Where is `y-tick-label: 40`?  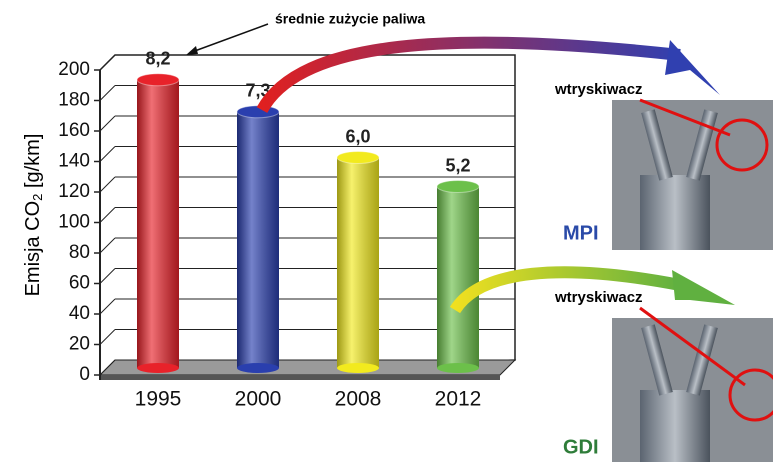
y-tick-label: 40 is located at coordinates (79, 313).